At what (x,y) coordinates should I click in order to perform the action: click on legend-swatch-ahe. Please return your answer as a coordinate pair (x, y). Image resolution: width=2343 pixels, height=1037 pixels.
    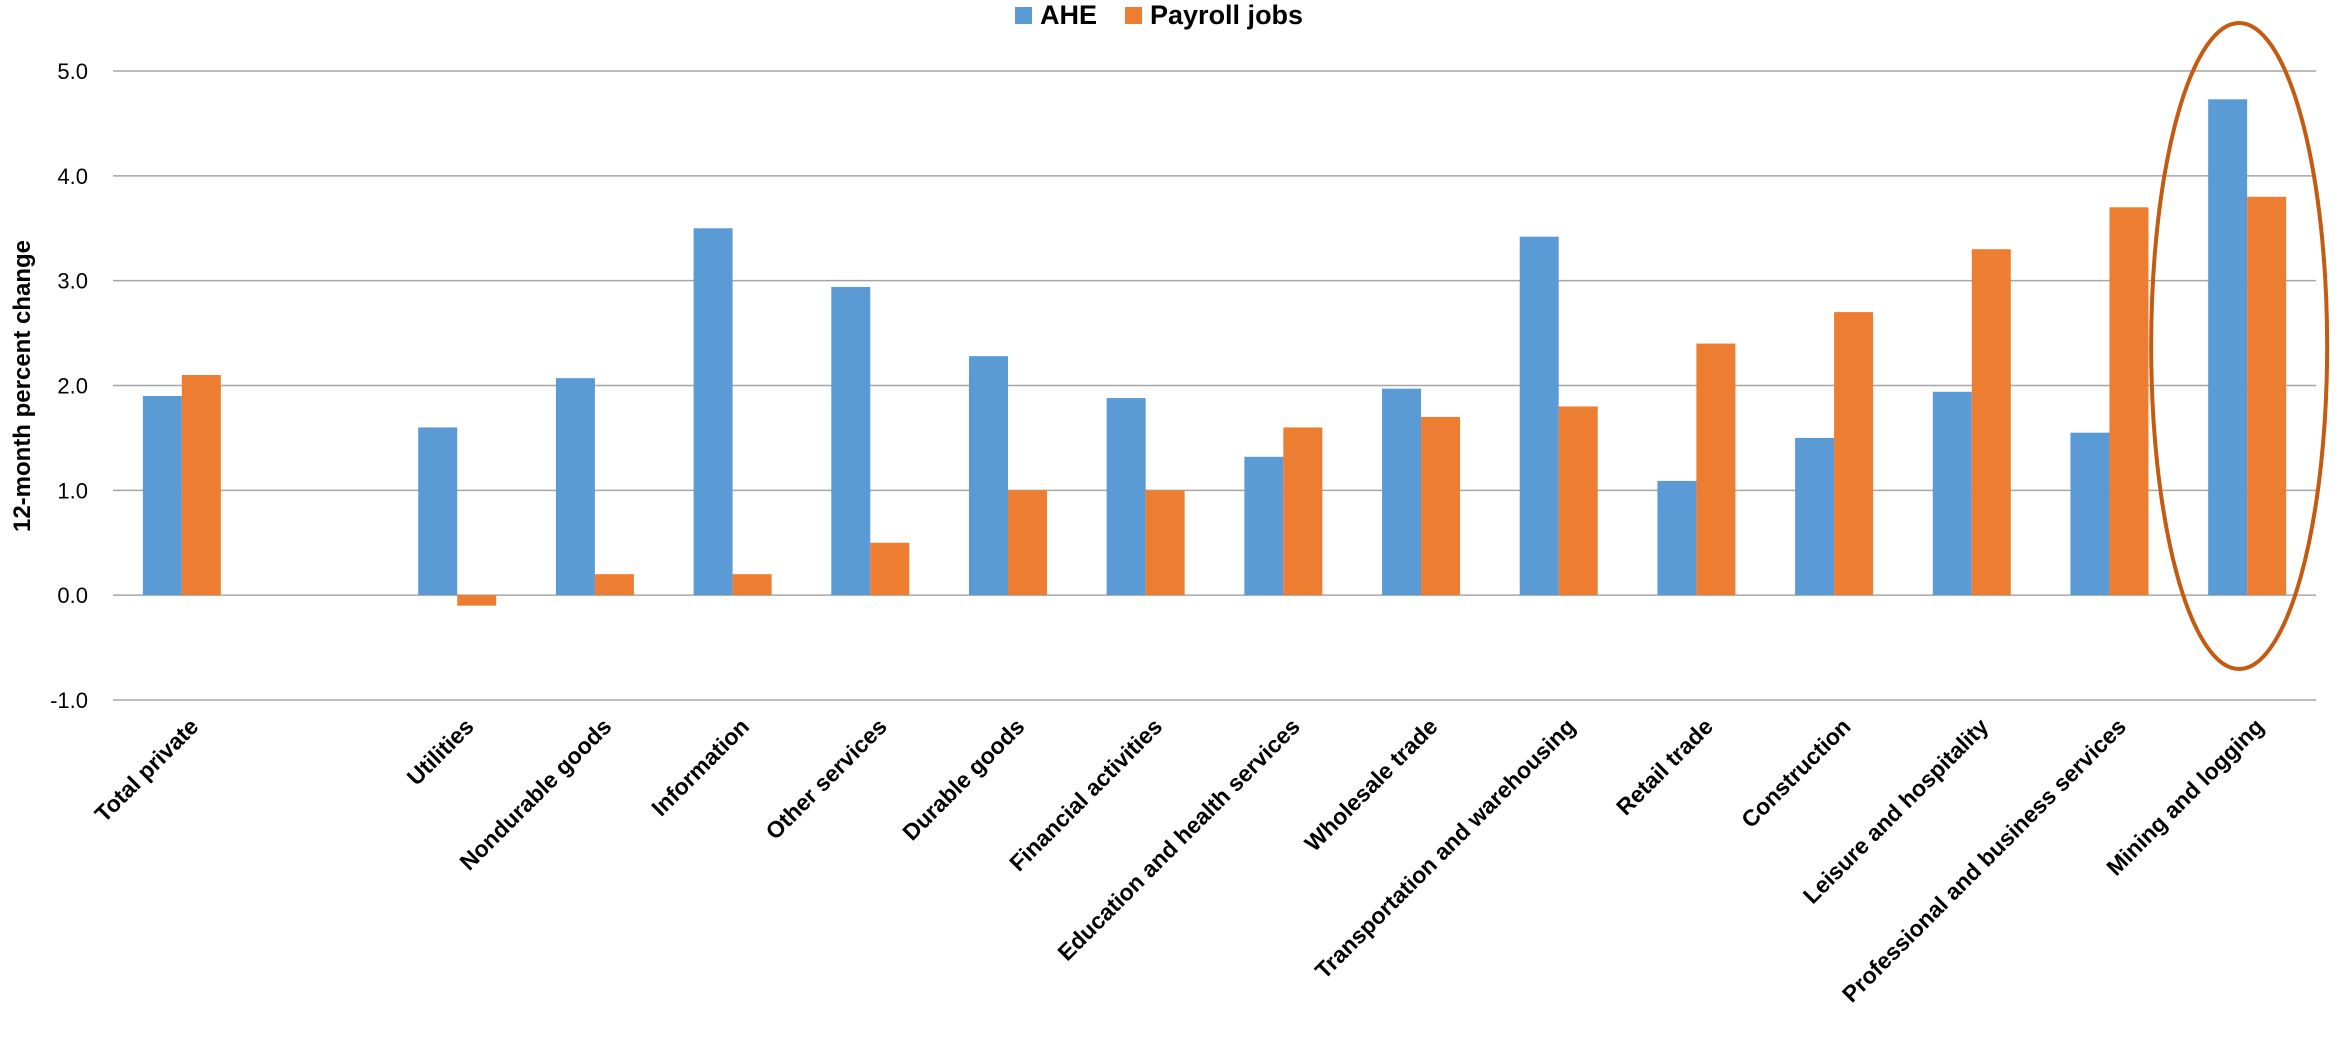
    Looking at the image, I should click on (1023, 15).